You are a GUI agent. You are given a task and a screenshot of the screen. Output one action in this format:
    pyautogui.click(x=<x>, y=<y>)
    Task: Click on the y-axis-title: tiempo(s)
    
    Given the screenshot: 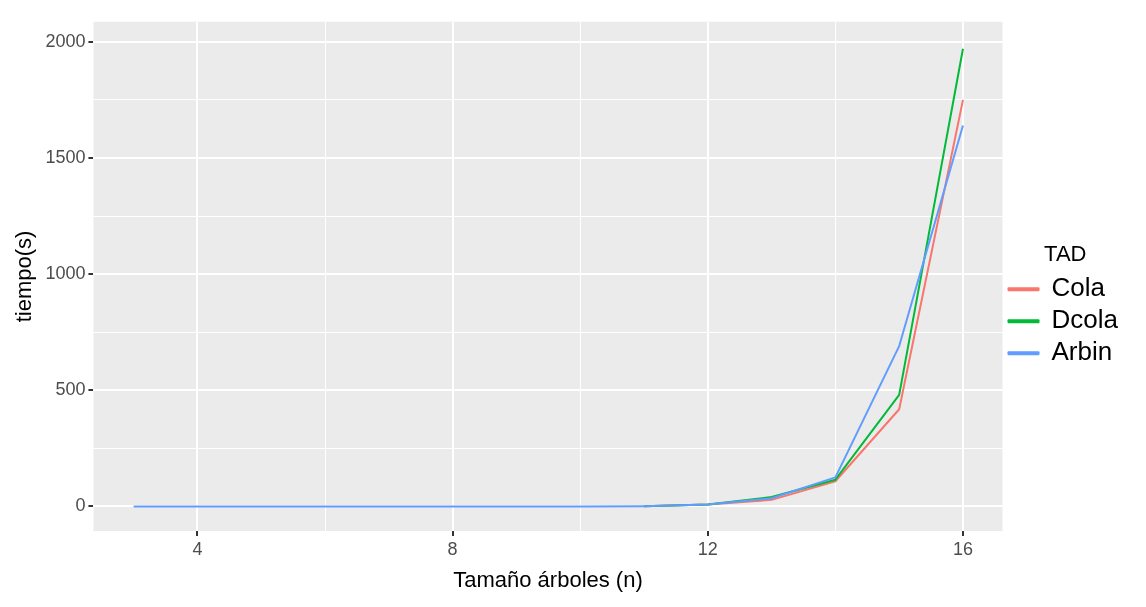 What is the action you would take?
    pyautogui.click(x=24, y=276)
    